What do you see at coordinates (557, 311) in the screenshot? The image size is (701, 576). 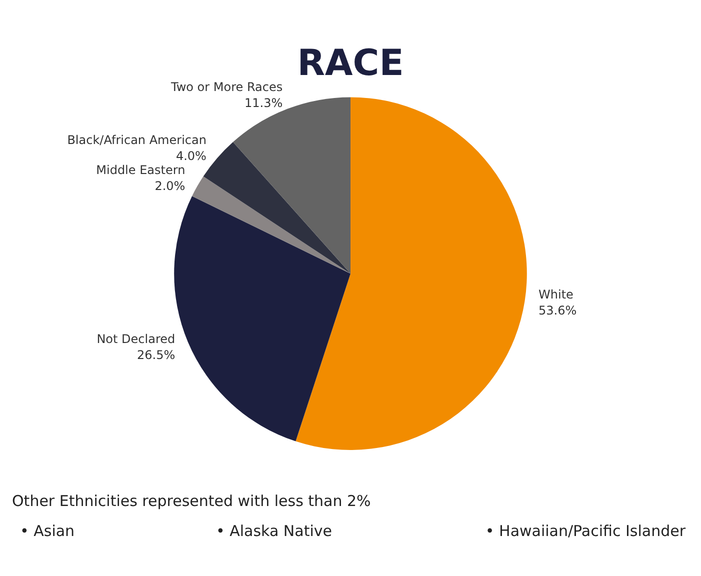 I see `data-label: 53.6%` at bounding box center [557, 311].